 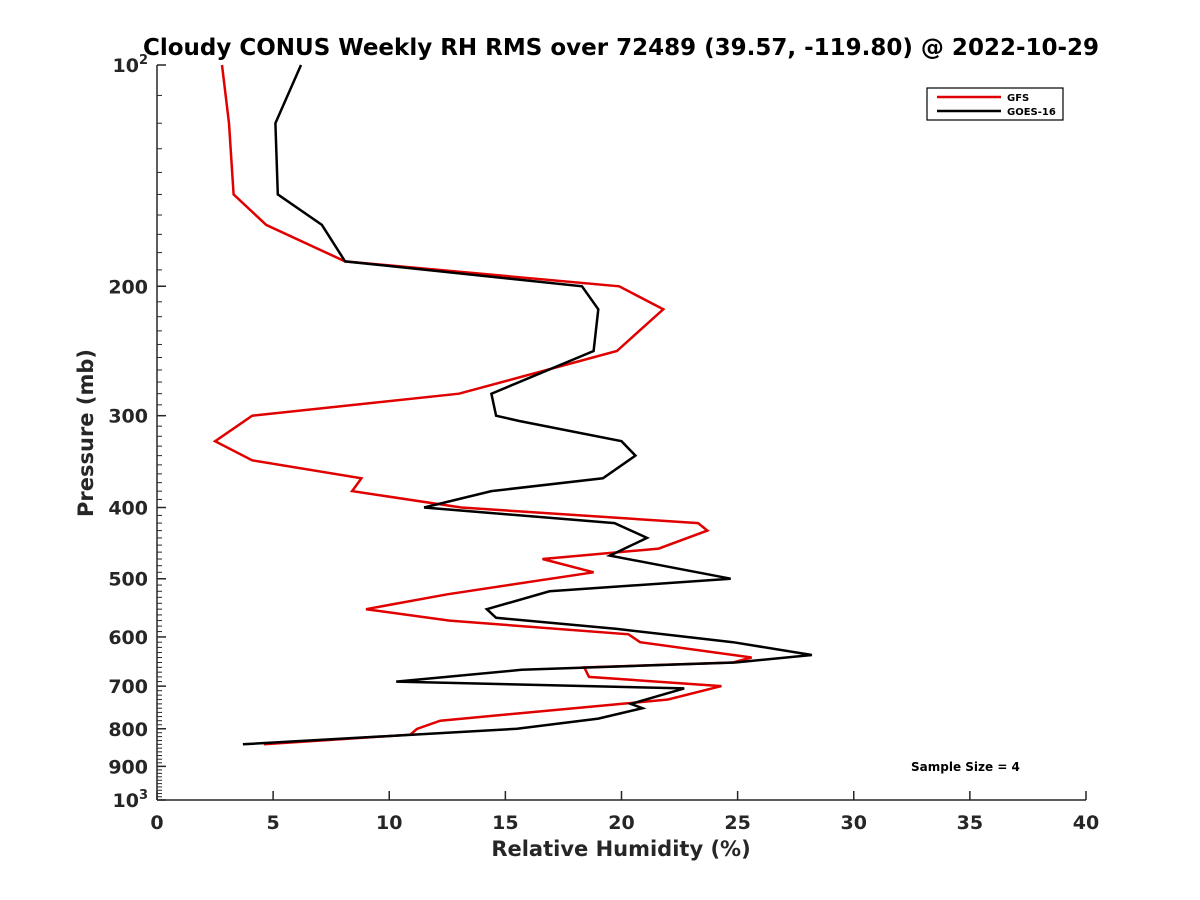 I want to click on x-tick-label: 15, so click(x=505, y=823).